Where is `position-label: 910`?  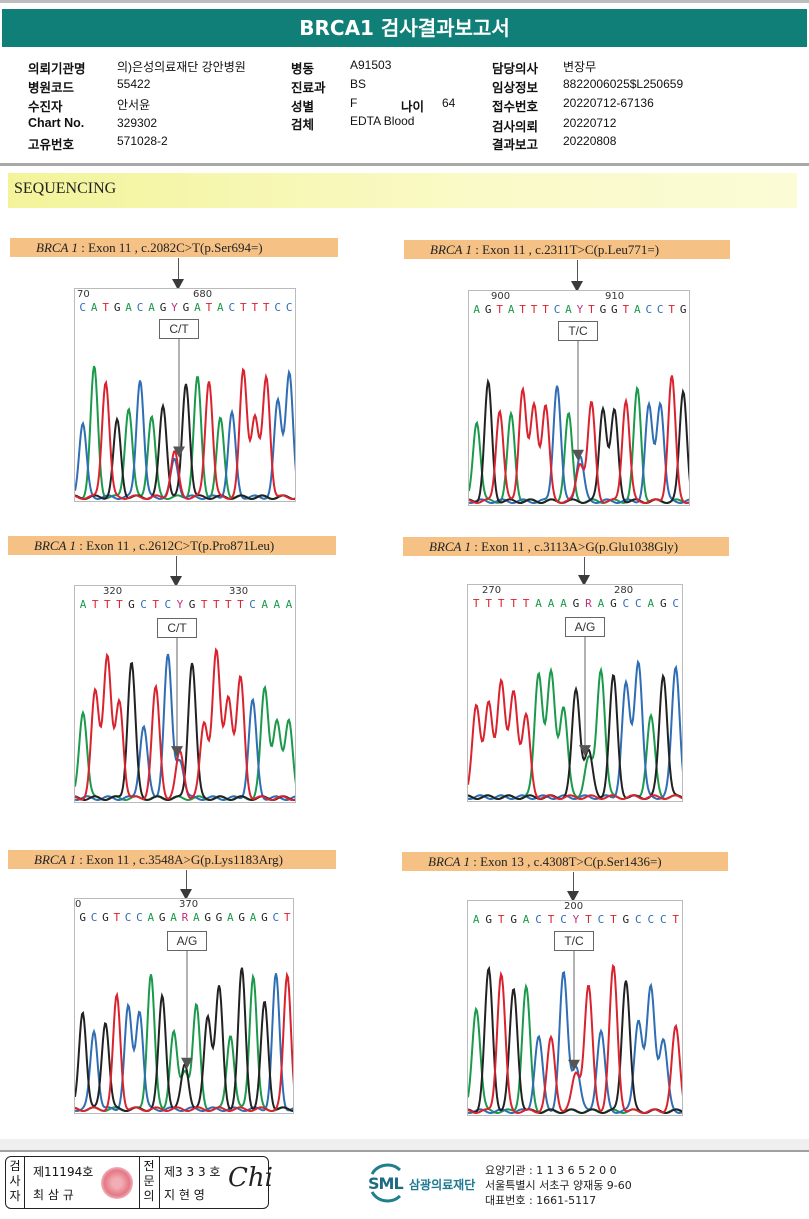 position-label: 910 is located at coordinates (615, 296).